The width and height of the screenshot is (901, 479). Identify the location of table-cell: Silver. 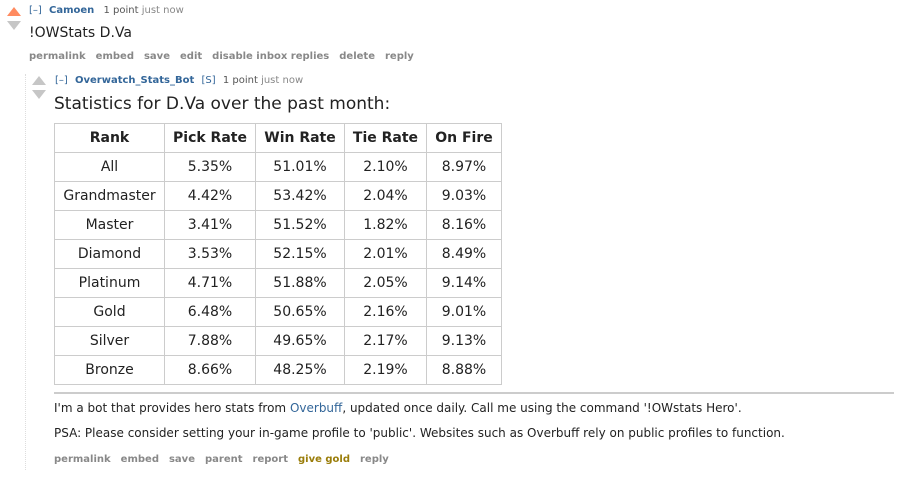
(109, 341).